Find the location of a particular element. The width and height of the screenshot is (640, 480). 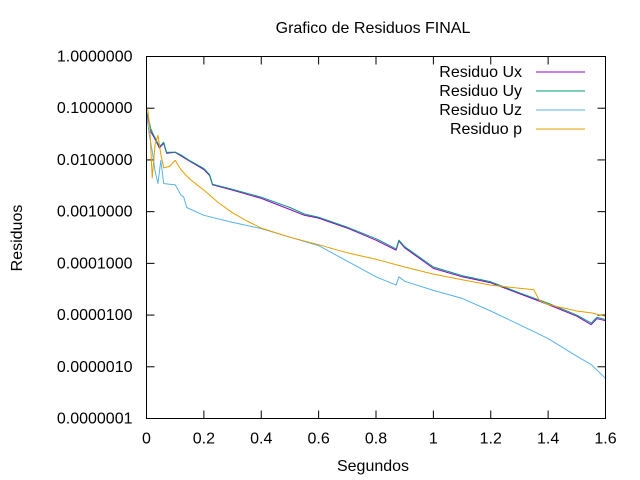

x-tick-label: 0.2 is located at coordinates (204, 439).